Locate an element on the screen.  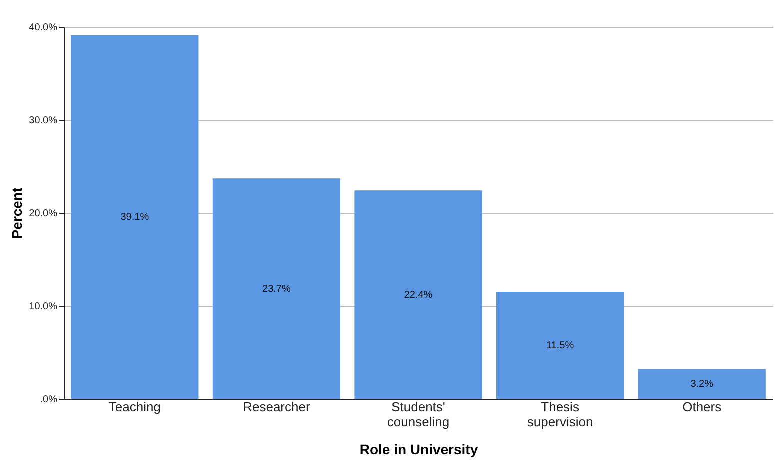
data-label: 23.7% is located at coordinates (276, 289).